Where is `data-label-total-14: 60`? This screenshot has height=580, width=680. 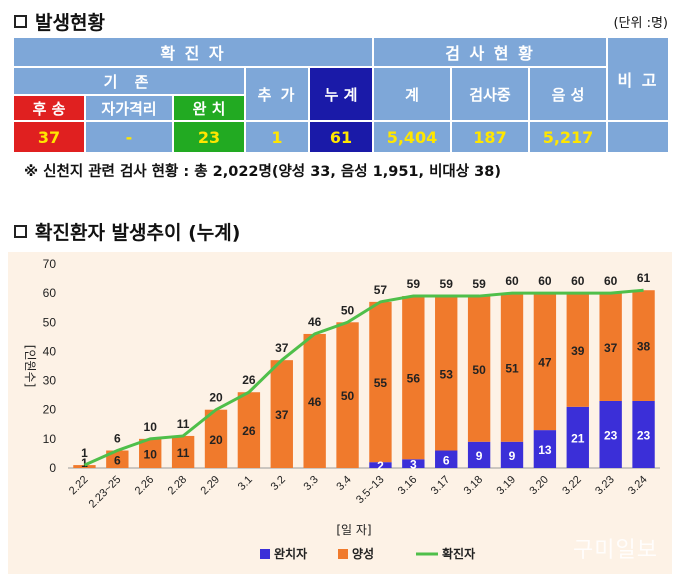 data-label-total-14: 60 is located at coordinates (545, 281).